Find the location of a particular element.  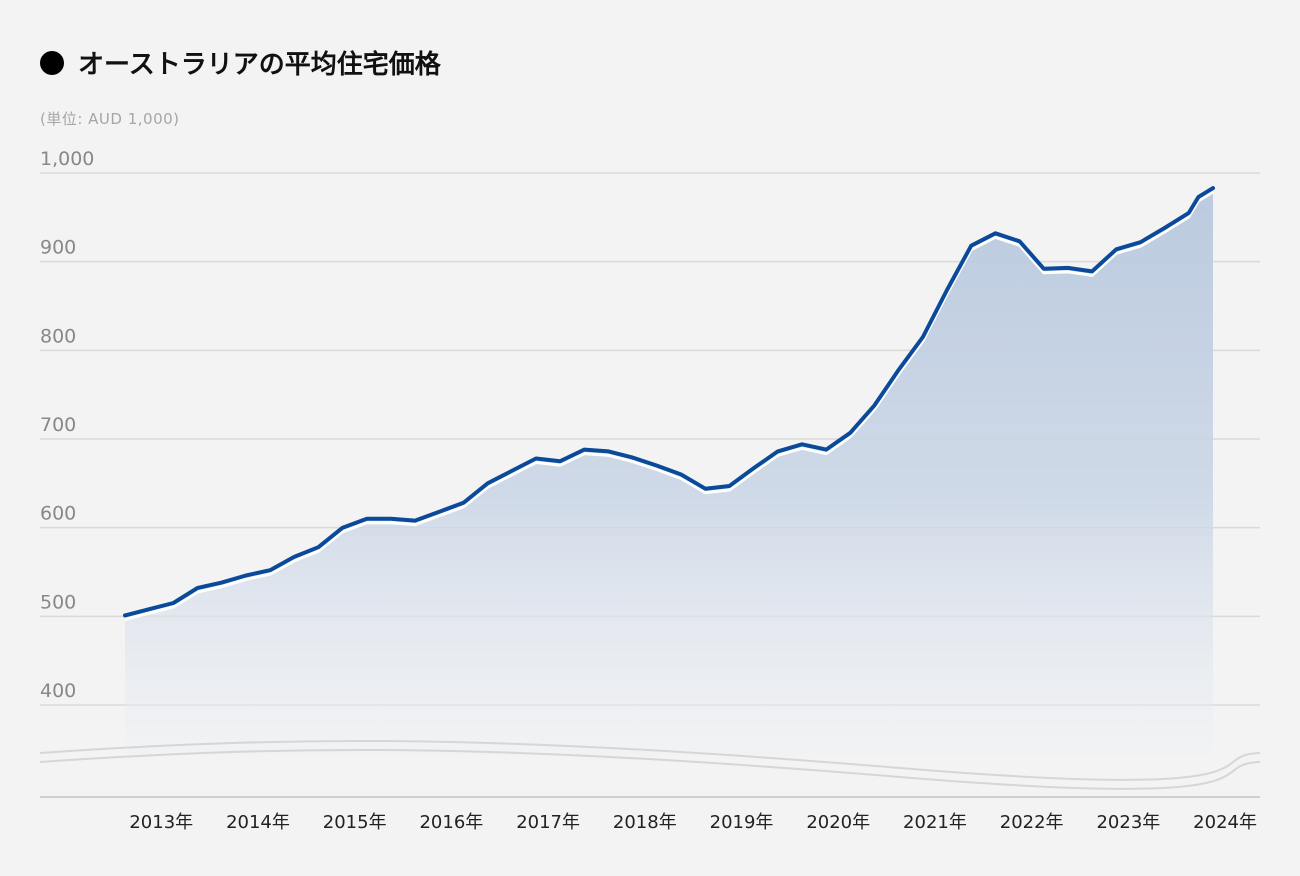

y-tick-label-900: 900 is located at coordinates (58, 248).